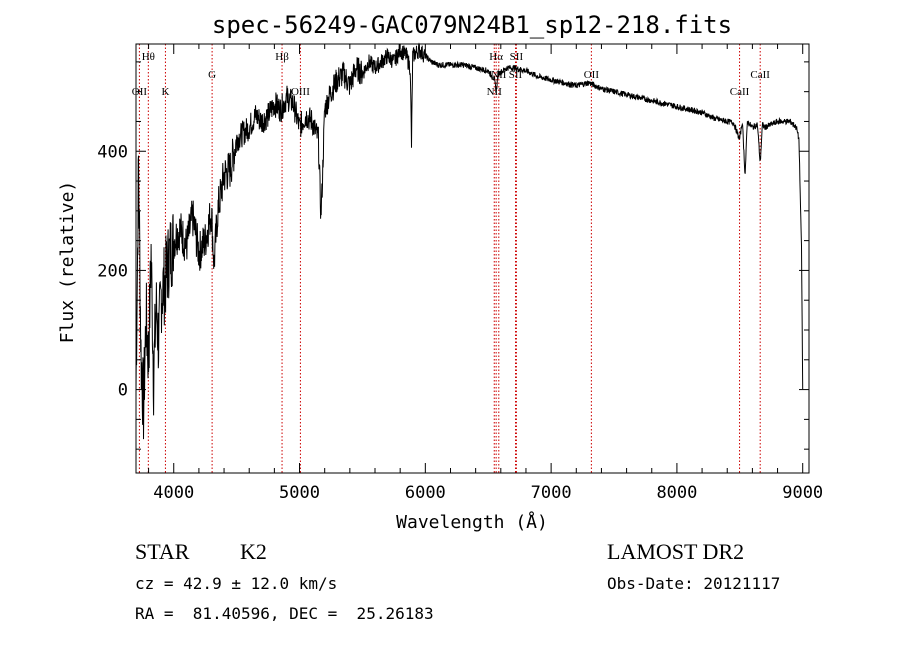  I want to click on subclass: K2, so click(253, 551).